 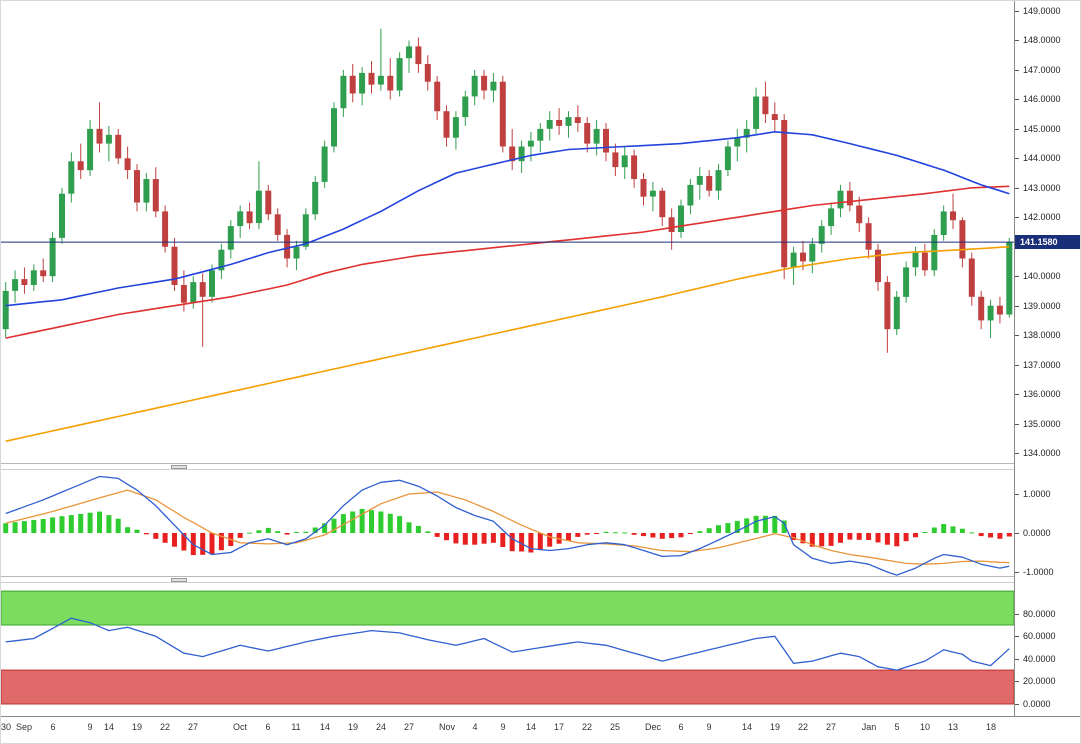 What do you see at coordinates (1039, 636) in the screenshot?
I see `y-tick-label: 60.0000` at bounding box center [1039, 636].